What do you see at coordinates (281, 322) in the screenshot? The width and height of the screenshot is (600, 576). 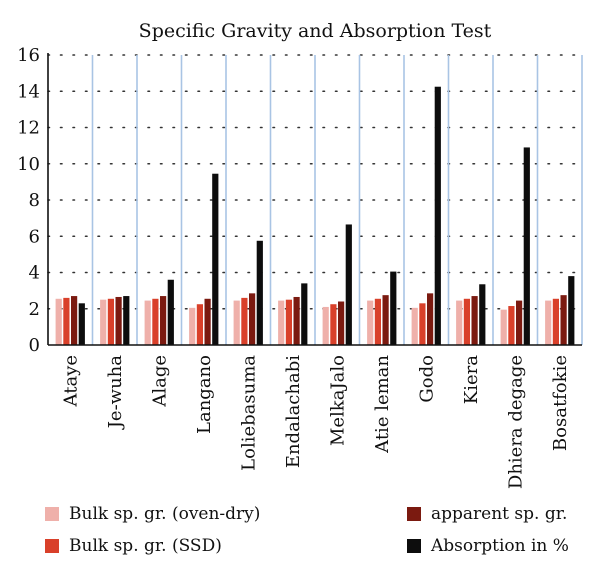 I see `bar-endalachabi-s1` at bounding box center [281, 322].